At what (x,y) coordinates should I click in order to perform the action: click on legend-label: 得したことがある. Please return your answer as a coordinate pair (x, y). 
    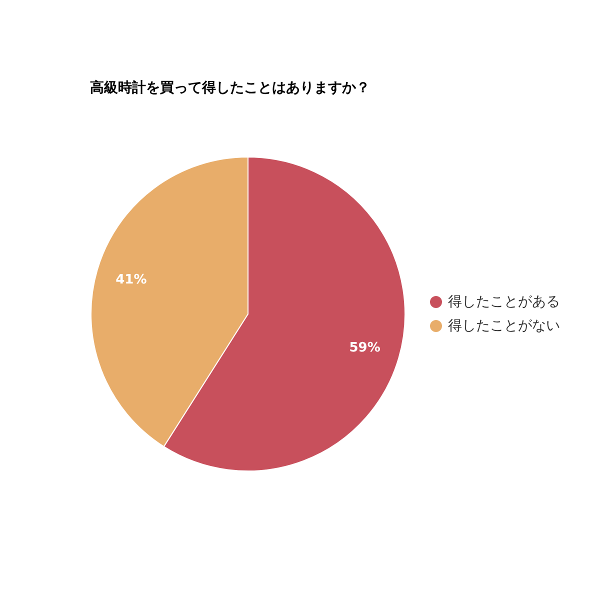
    Looking at the image, I should click on (504, 302).